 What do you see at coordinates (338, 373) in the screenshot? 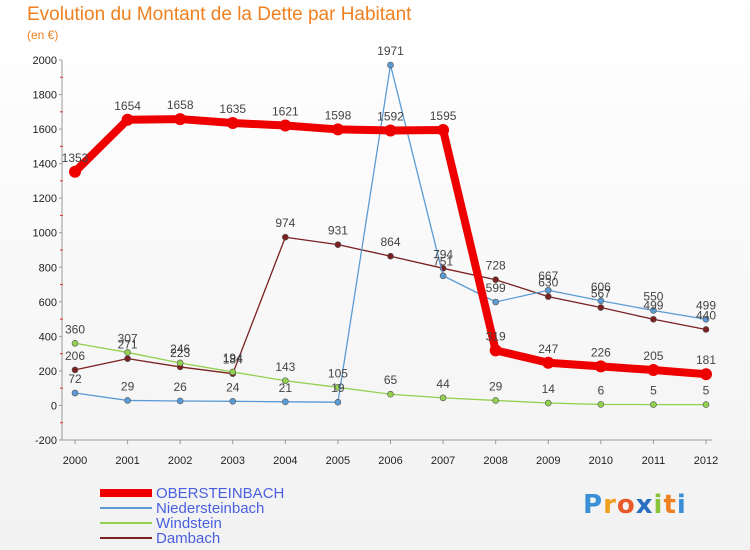
I see `data-label: 105` at bounding box center [338, 373].